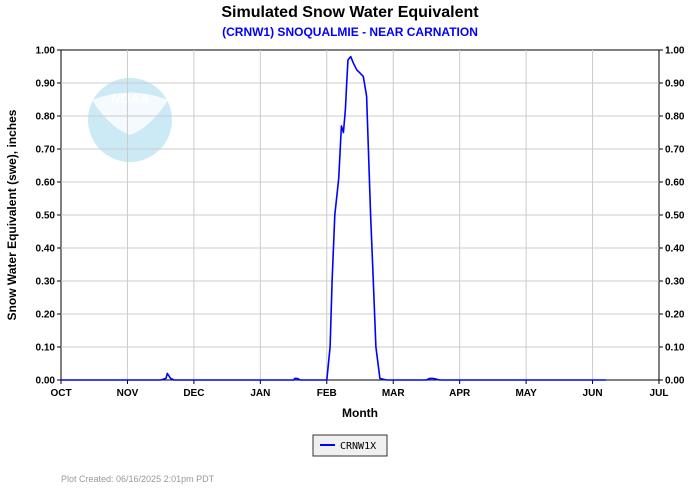 Image resolution: width=700 pixels, height=500 pixels. I want to click on y-tick-label-left: 0.90, so click(46, 84).